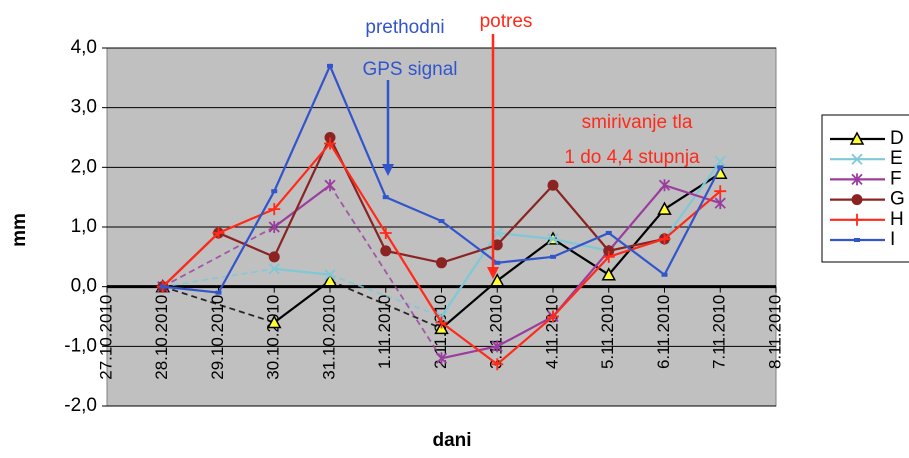  I want to click on legend-label: E, so click(896, 158).